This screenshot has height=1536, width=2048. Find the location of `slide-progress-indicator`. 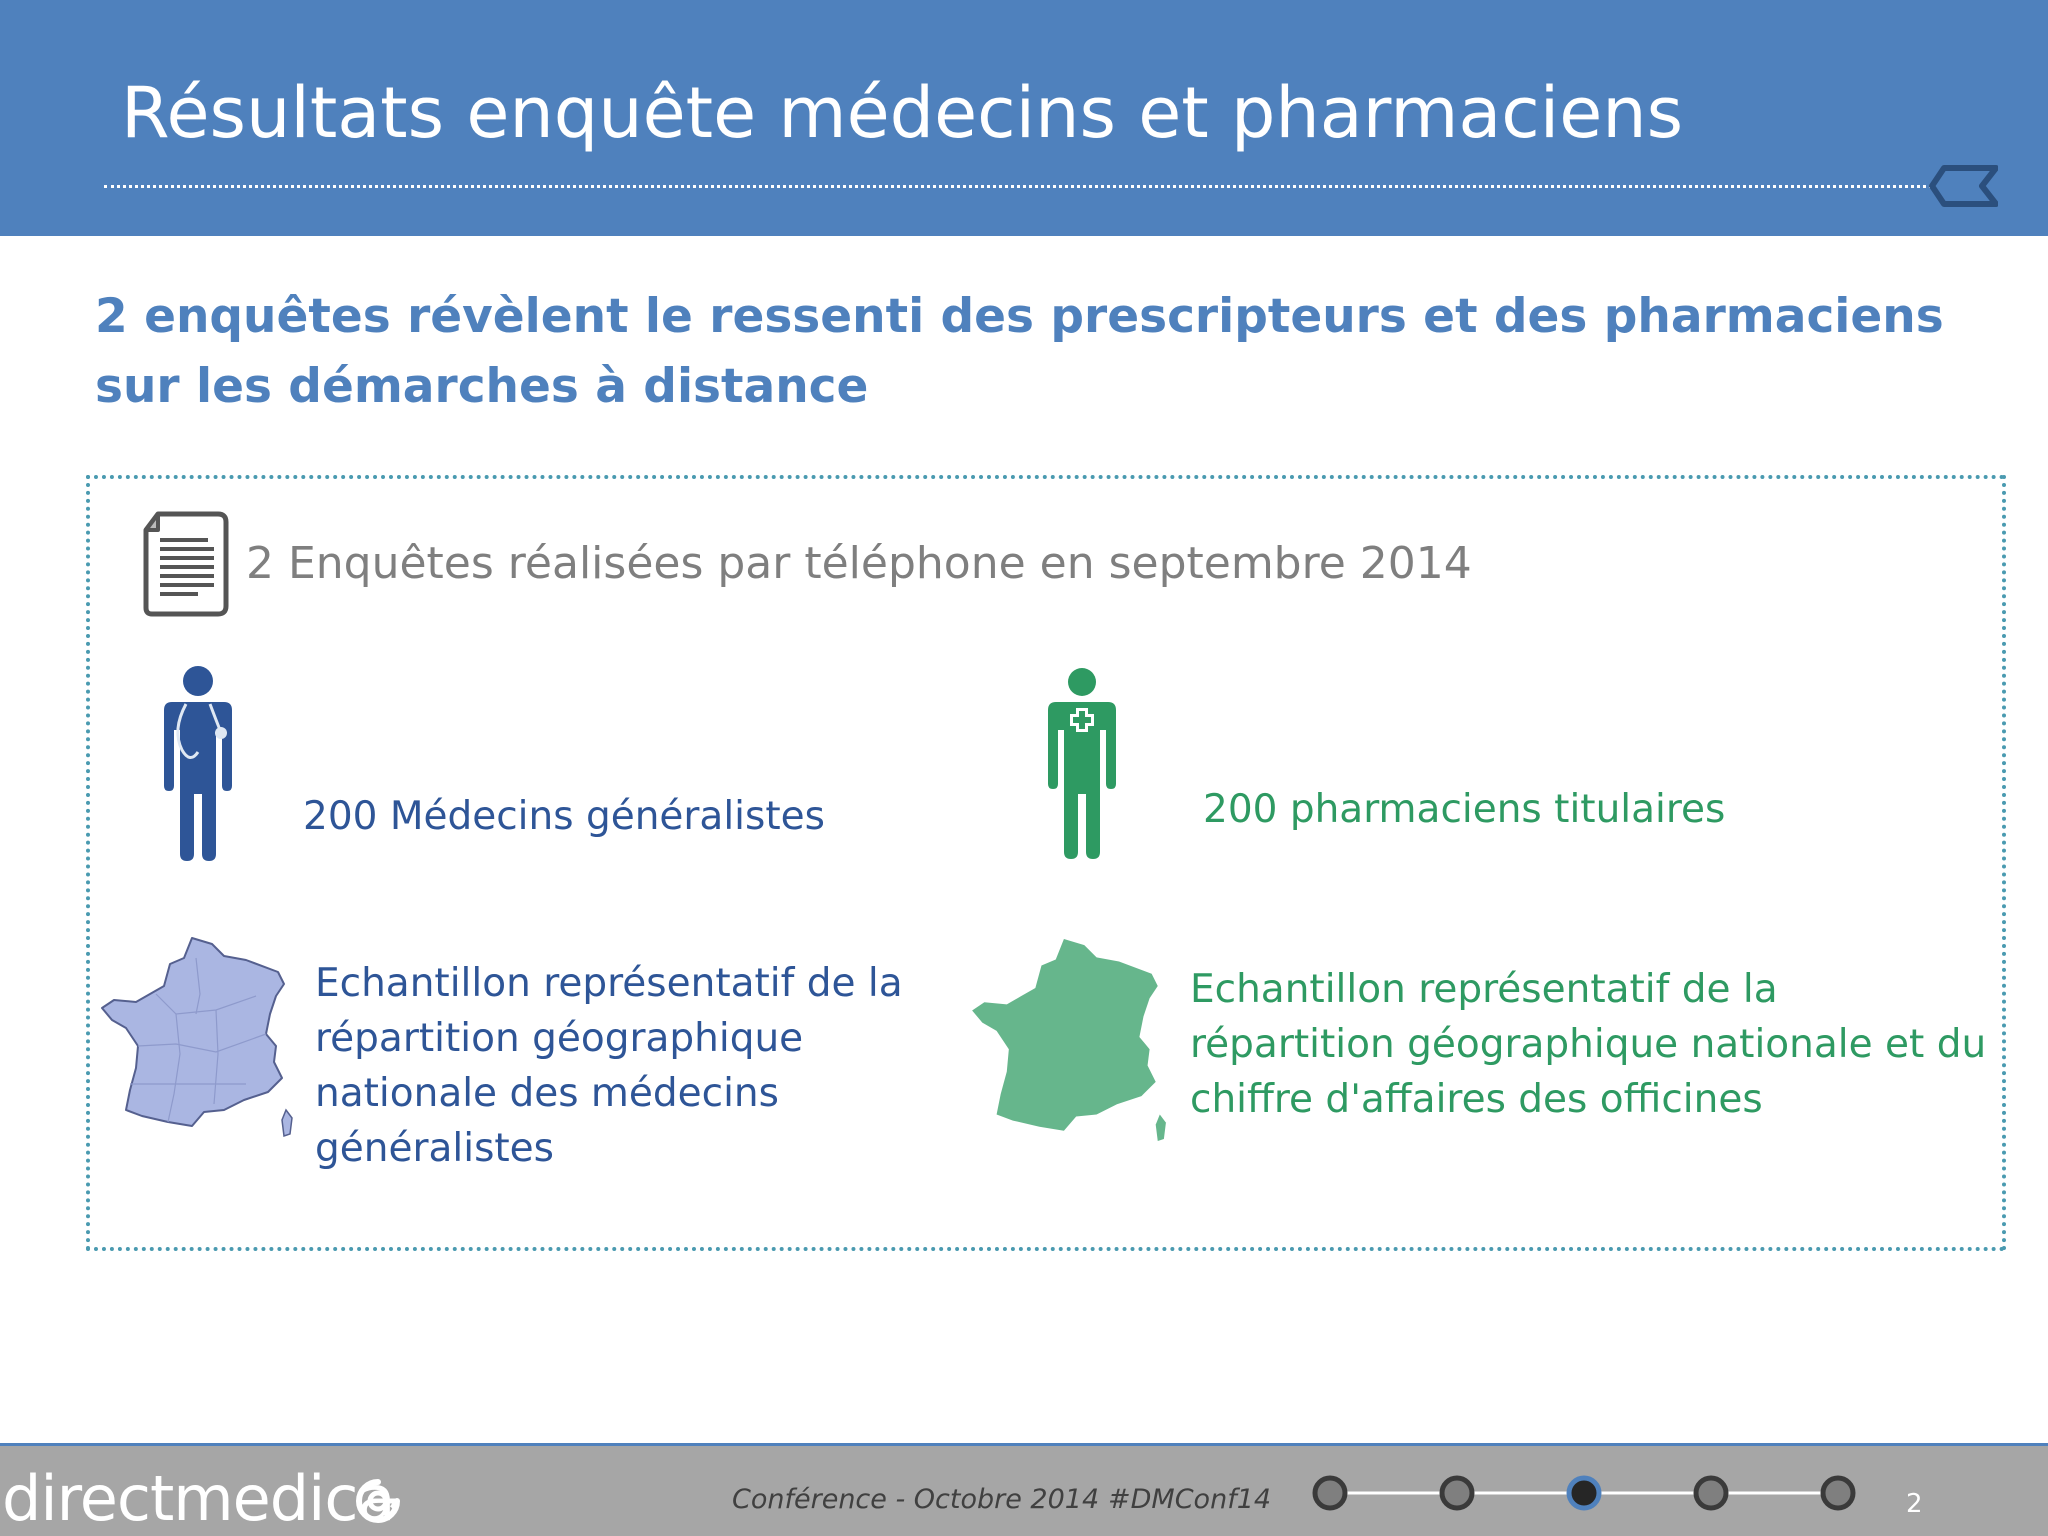

slide-progress-indicator is located at coordinates (1584, 1493).